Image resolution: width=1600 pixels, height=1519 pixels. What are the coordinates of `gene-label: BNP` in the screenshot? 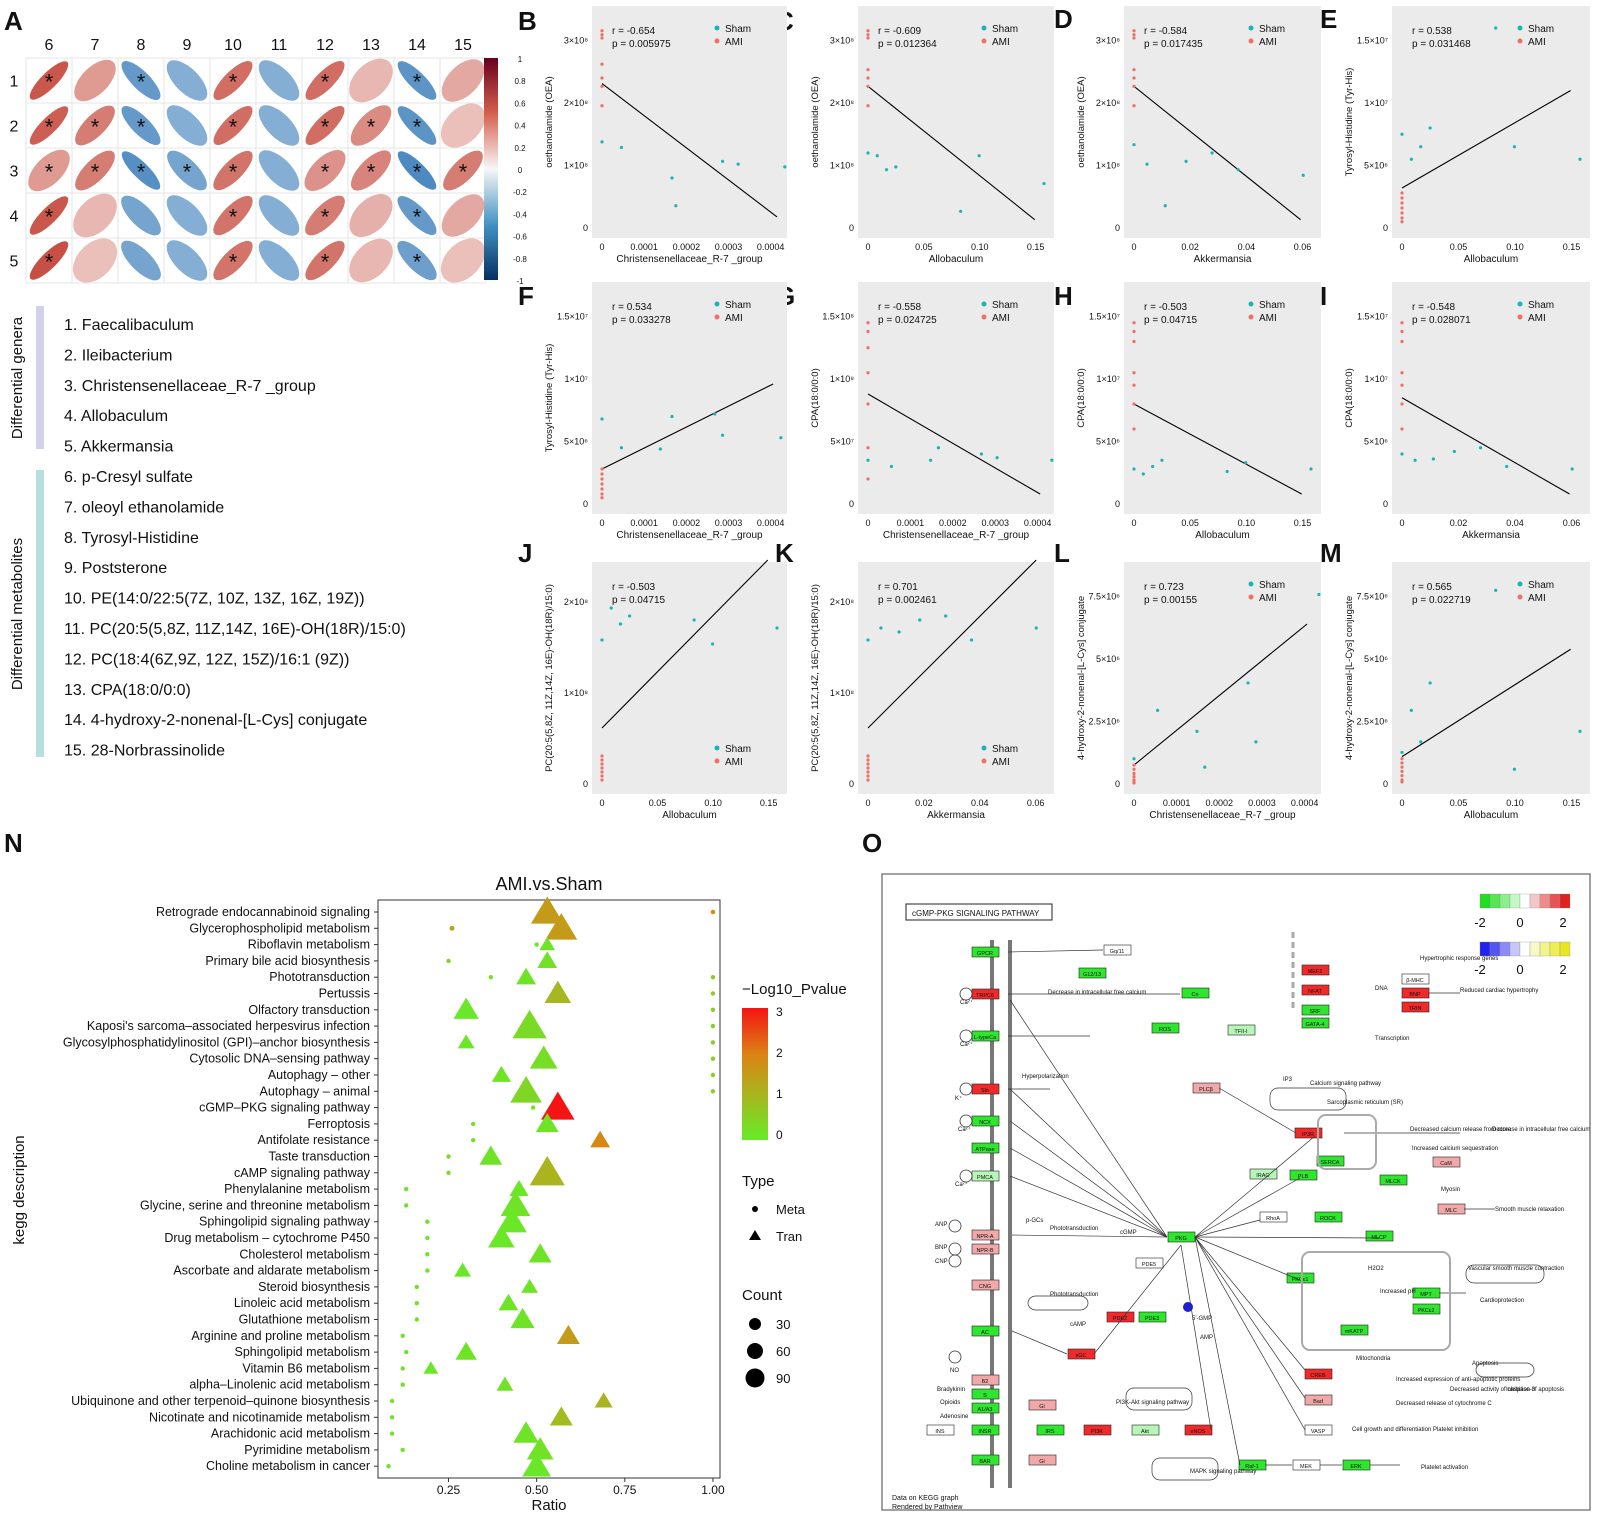 It's located at (1415, 995).